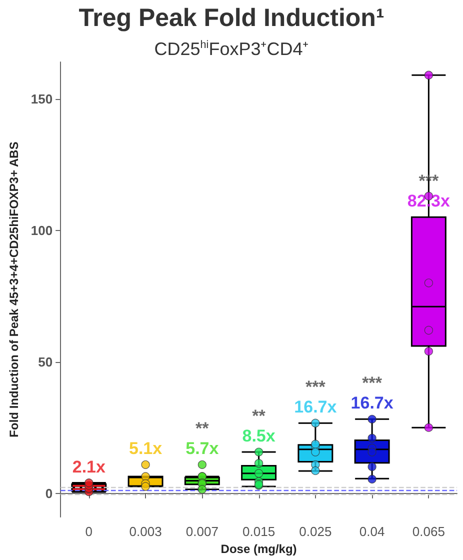  What do you see at coordinates (232, 18) in the screenshot?
I see `chart-title: Treg Peak Fold Induction¹` at bounding box center [232, 18].